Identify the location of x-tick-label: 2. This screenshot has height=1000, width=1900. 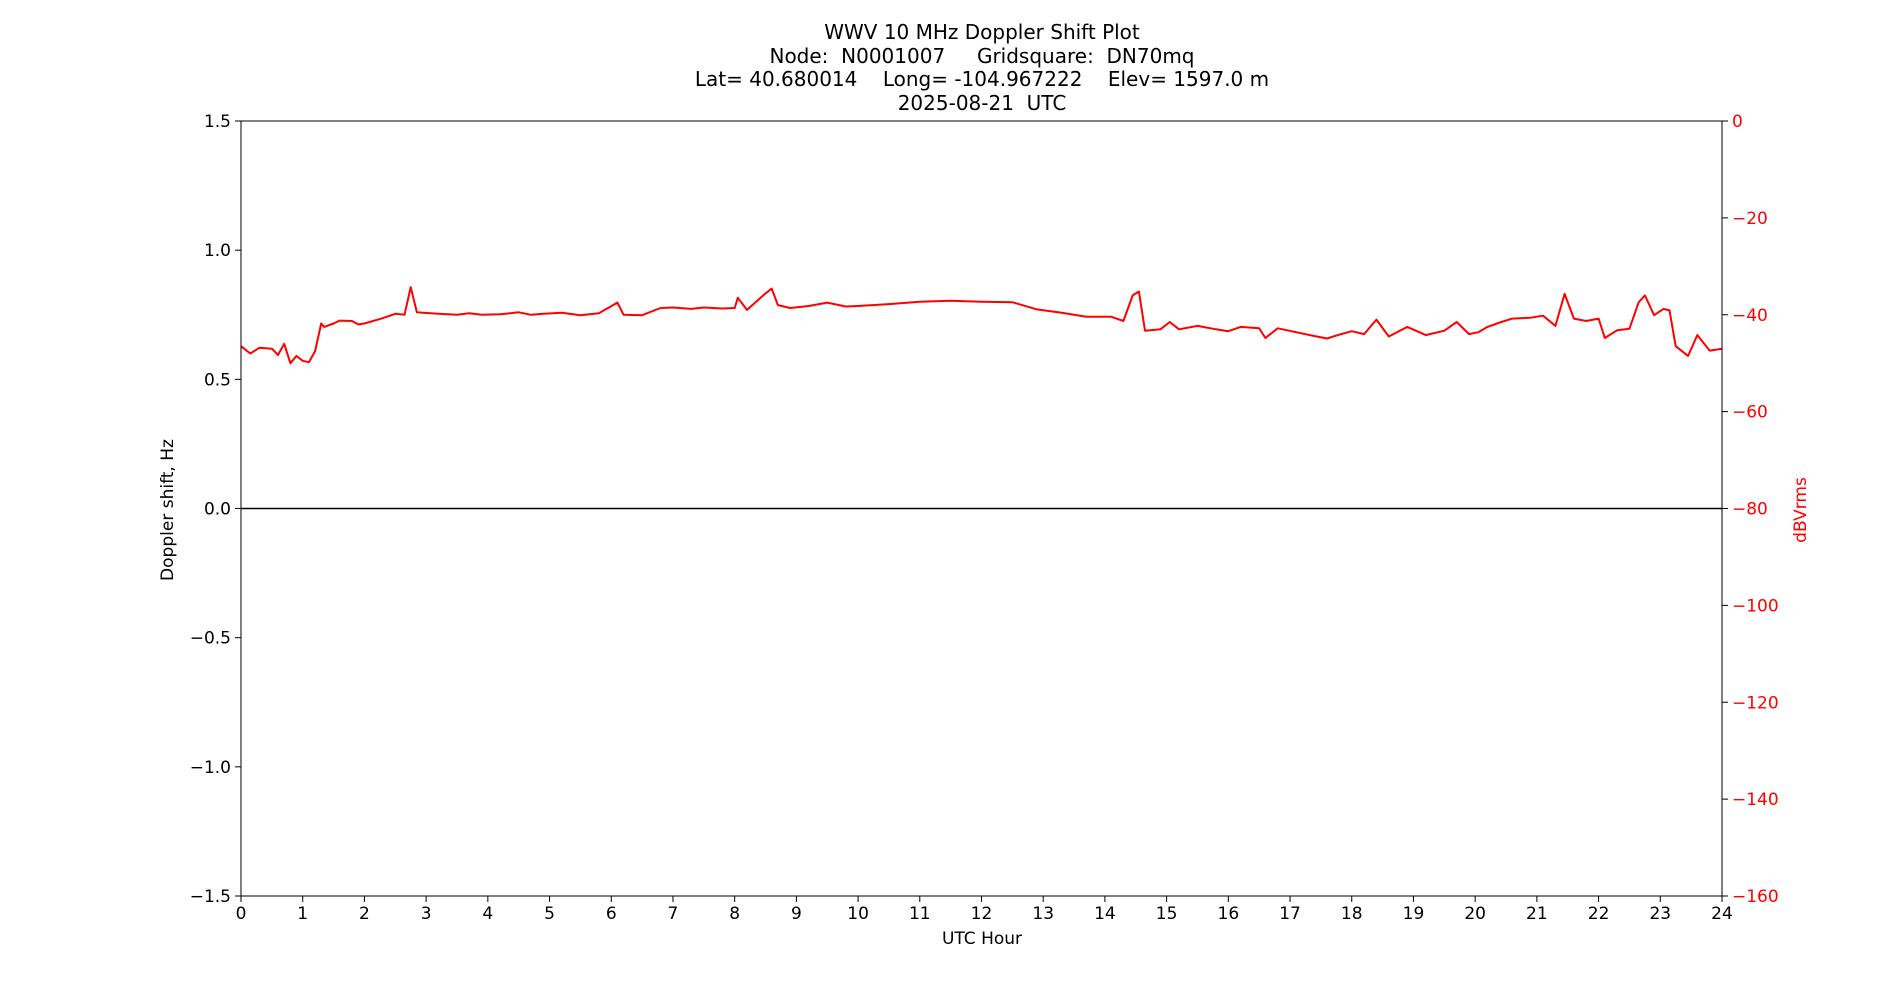
(364, 914).